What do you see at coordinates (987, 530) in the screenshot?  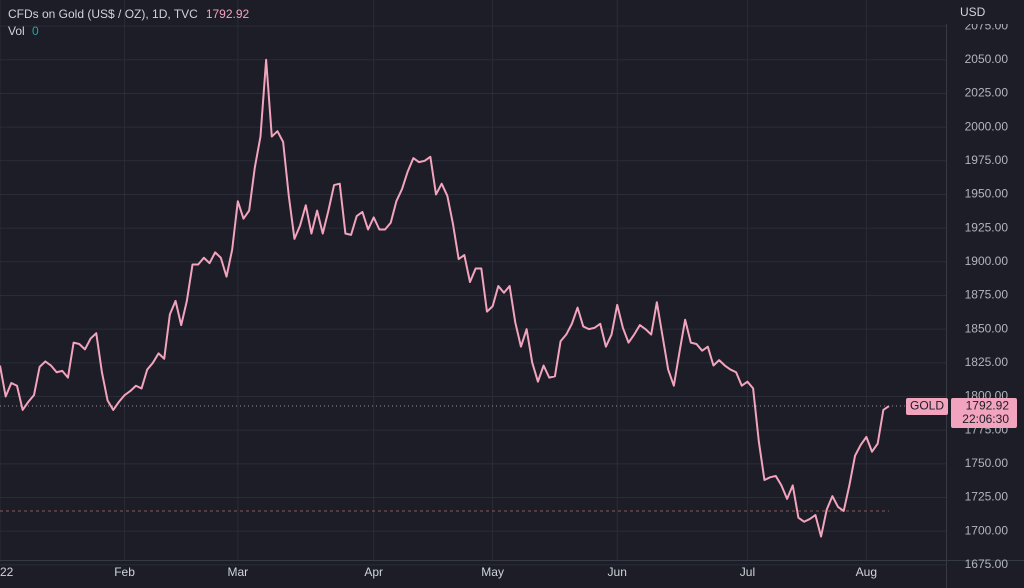 I see `y-tick-label: 1700.00` at bounding box center [987, 530].